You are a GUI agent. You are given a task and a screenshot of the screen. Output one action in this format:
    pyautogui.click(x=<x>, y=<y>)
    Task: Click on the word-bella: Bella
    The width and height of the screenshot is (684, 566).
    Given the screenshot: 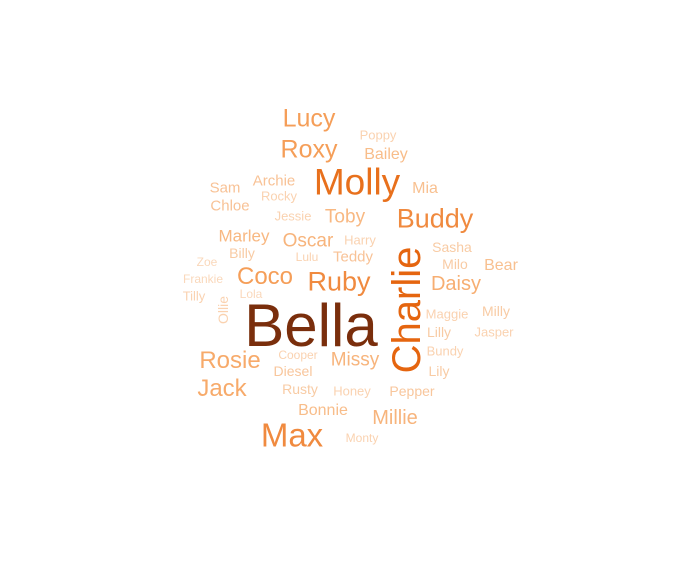 What is the action you would take?
    pyautogui.click(x=311, y=325)
    